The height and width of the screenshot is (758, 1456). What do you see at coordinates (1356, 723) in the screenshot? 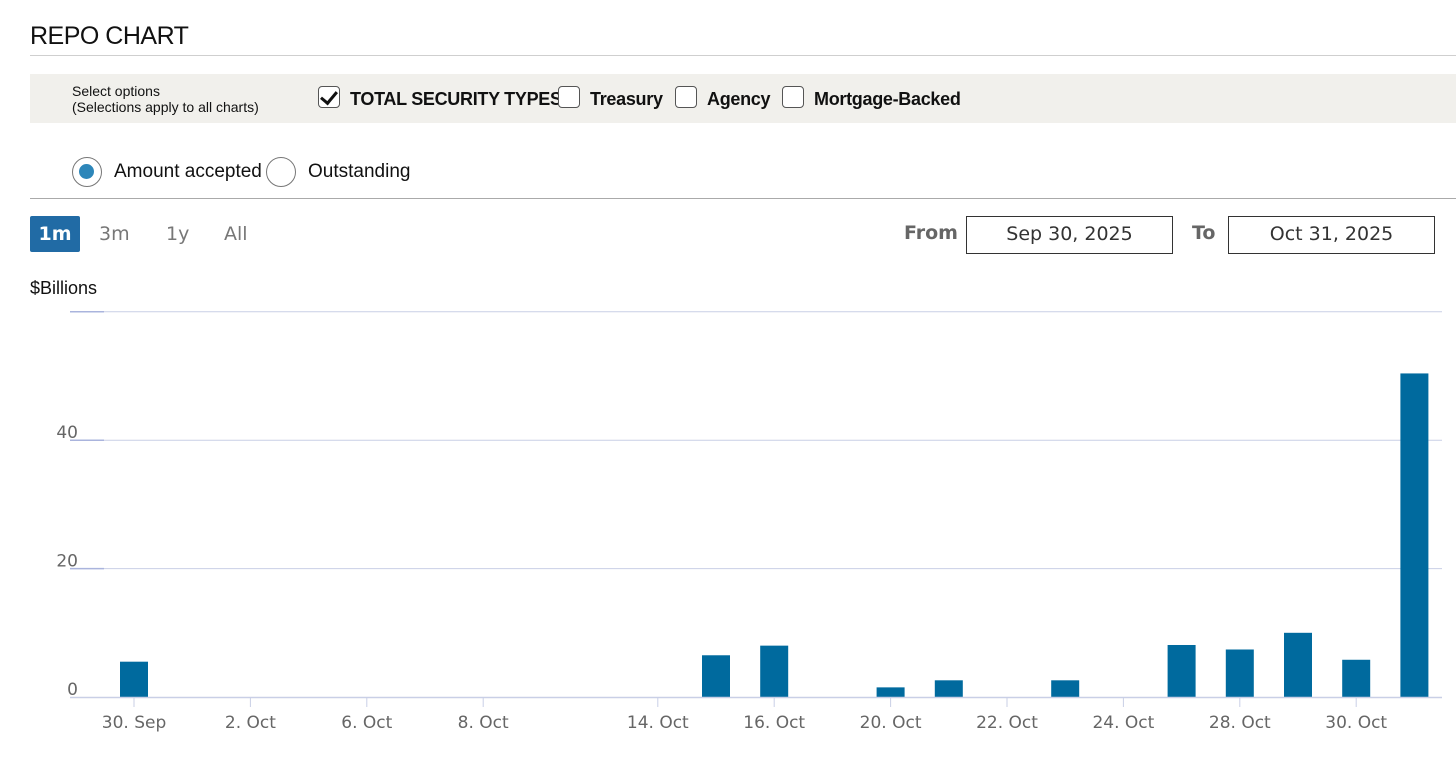
I see `x-tick-label: 30. Oct` at bounding box center [1356, 723].